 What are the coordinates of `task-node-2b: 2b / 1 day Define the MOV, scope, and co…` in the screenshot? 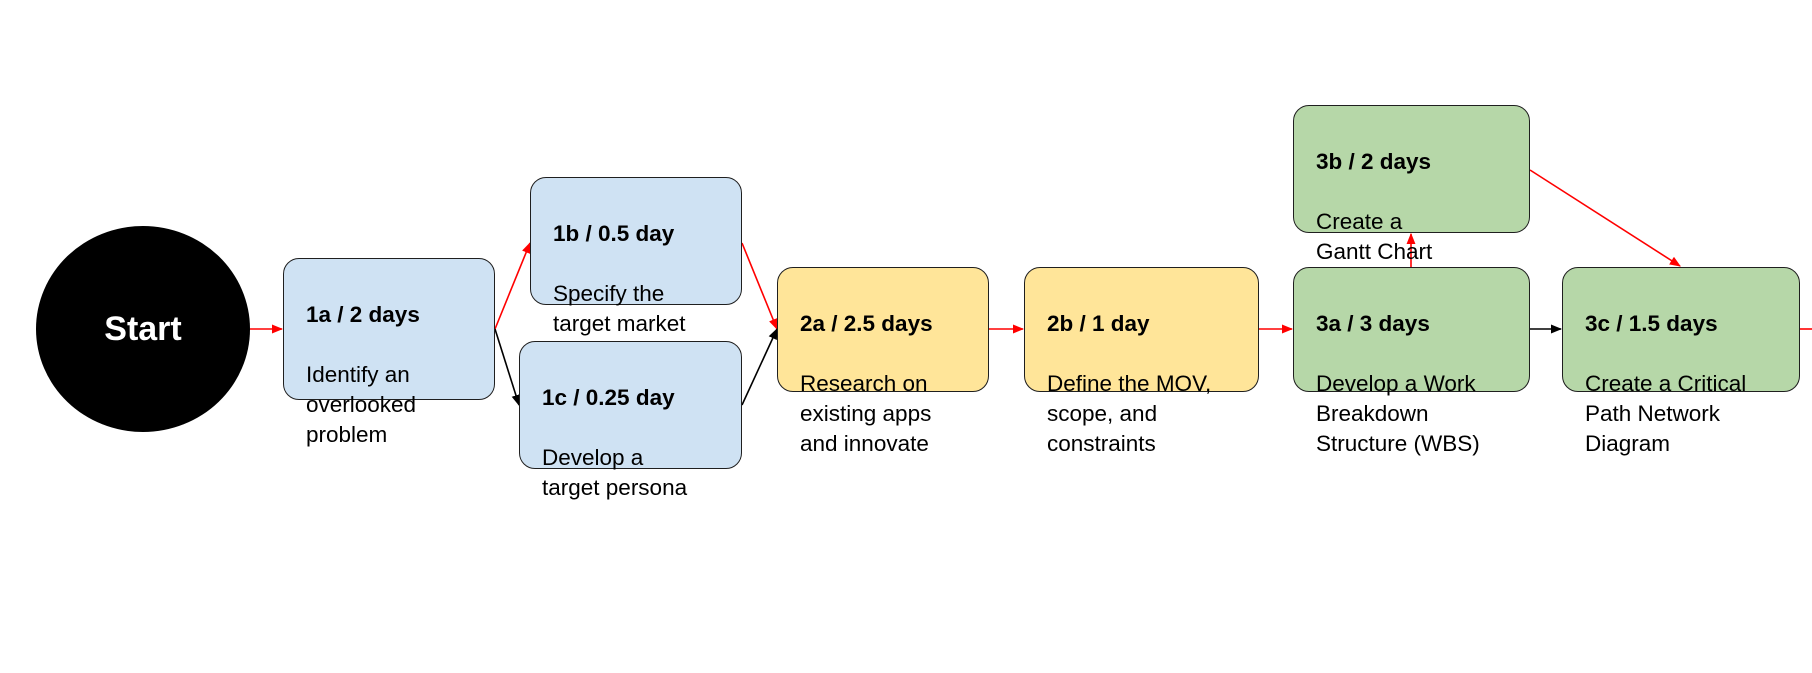 It's located at (1141, 361).